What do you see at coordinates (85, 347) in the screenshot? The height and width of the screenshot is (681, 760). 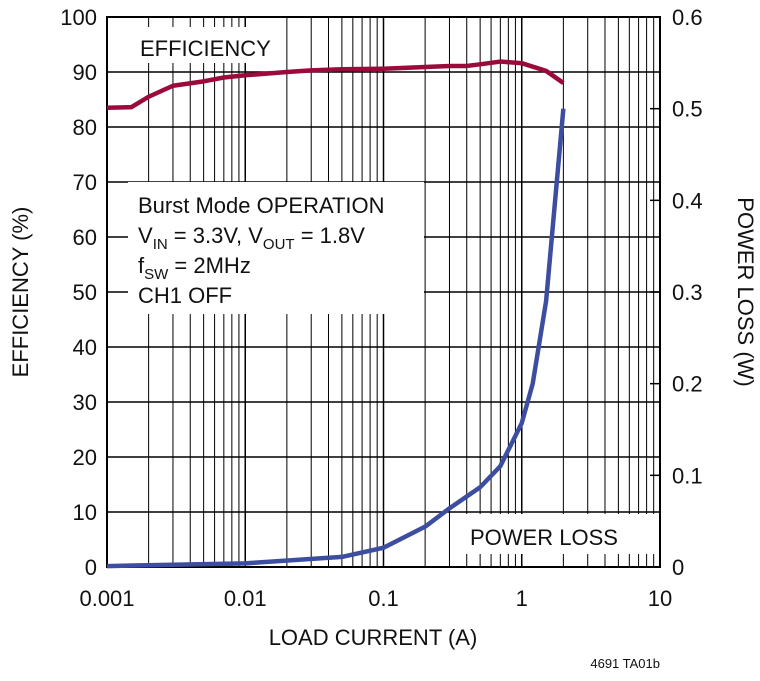 I see `y-tick-label: 40` at bounding box center [85, 347].